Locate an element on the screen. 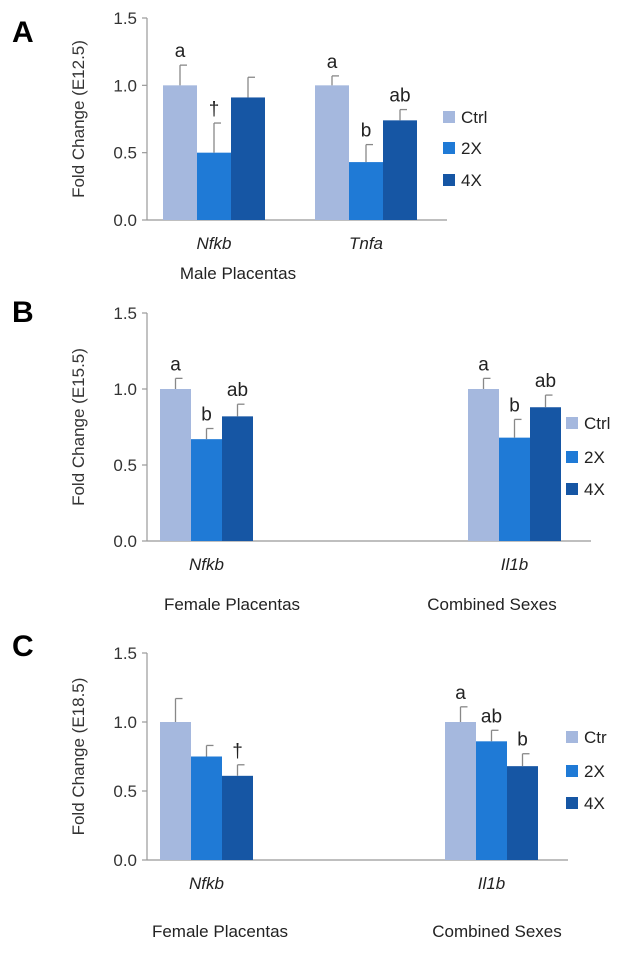  panel-letter: A is located at coordinates (23, 32).